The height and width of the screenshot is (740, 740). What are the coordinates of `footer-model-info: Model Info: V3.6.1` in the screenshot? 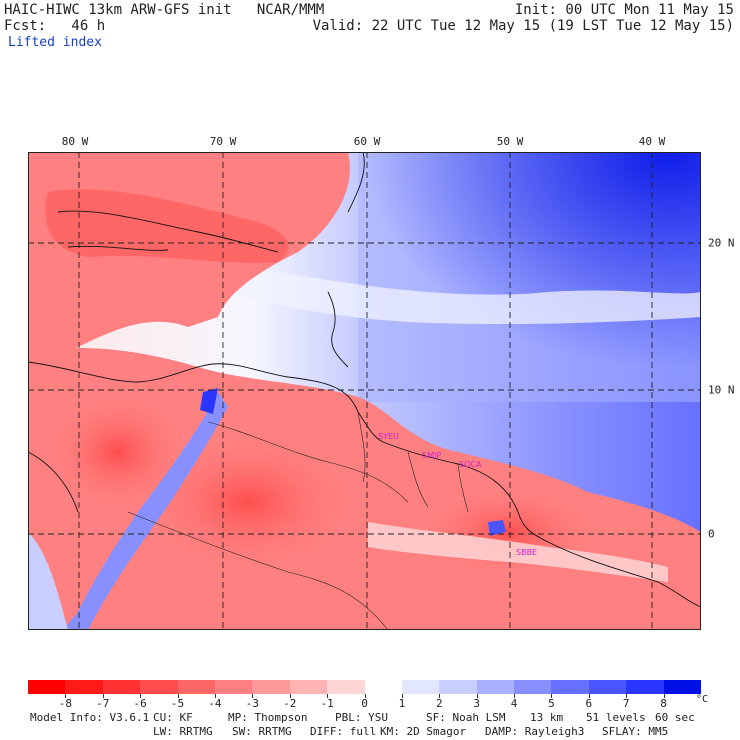 It's located at (90, 717).